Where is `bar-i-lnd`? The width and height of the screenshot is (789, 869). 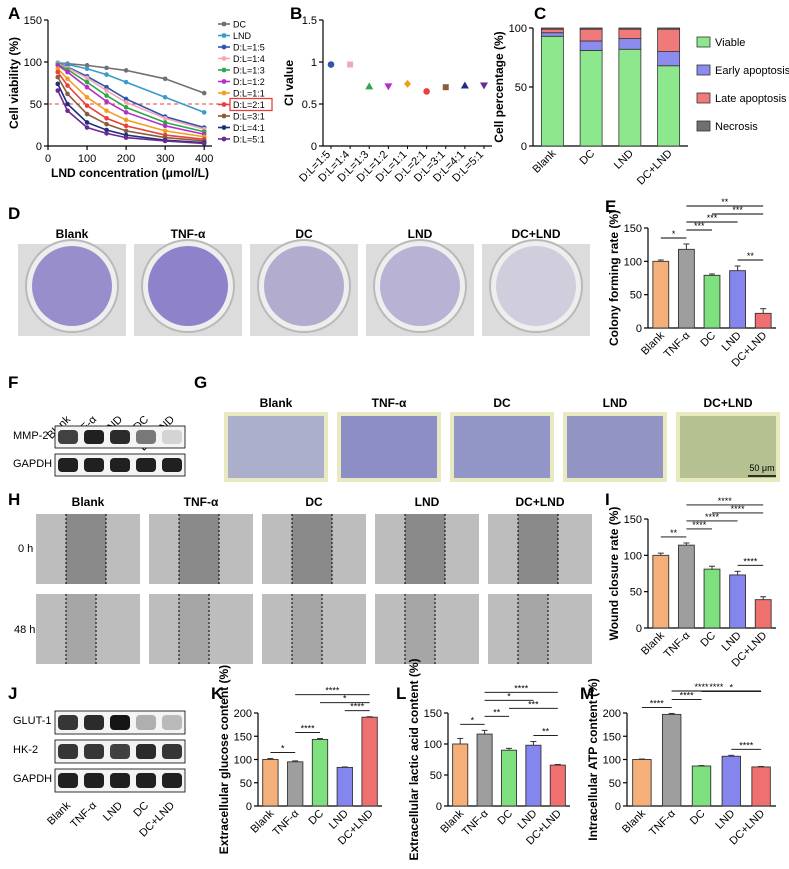
bar-i-lnd is located at coordinates (737, 601).